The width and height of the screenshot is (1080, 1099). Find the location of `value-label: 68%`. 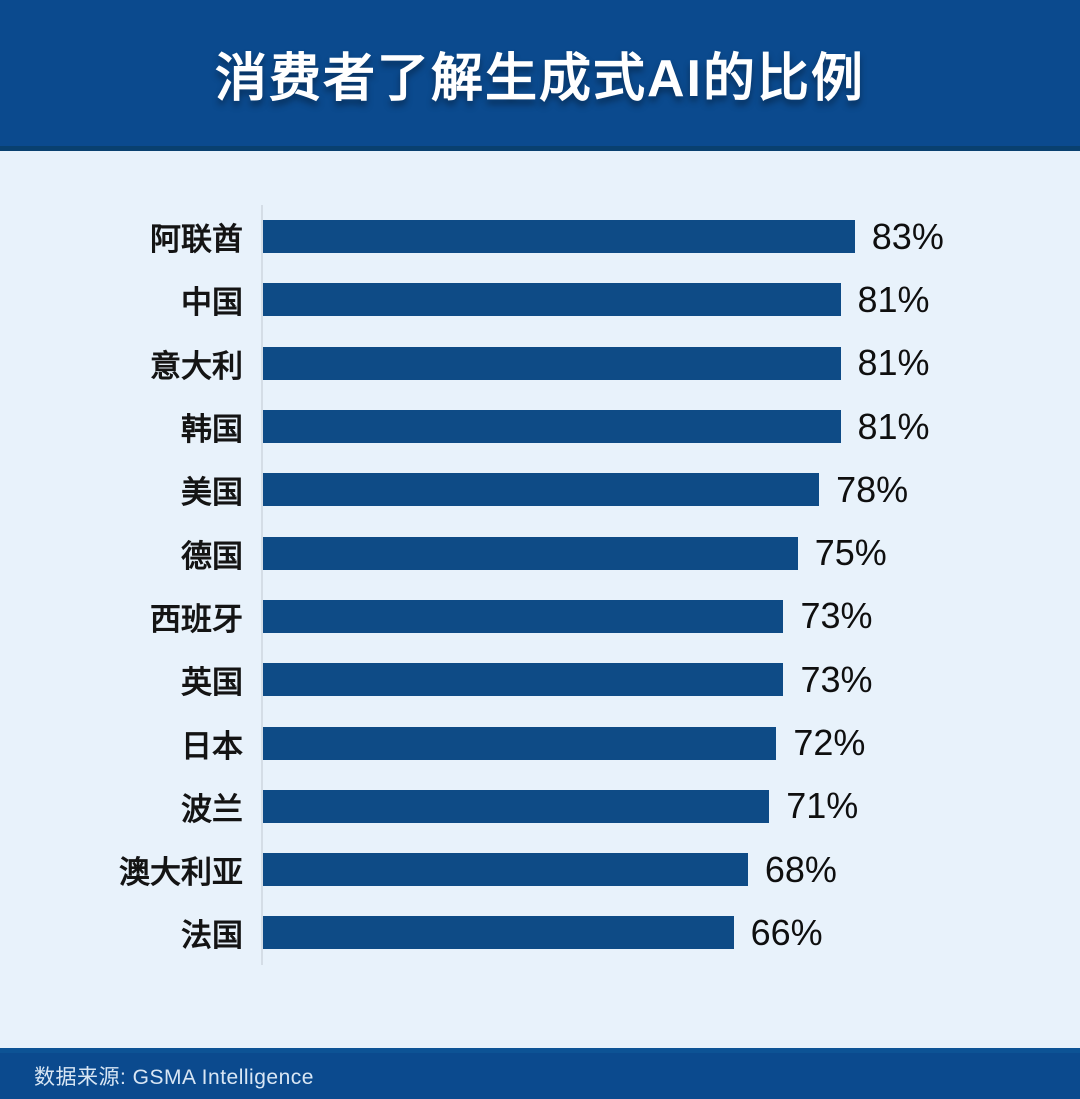

value-label: 68% is located at coordinates (800, 869).